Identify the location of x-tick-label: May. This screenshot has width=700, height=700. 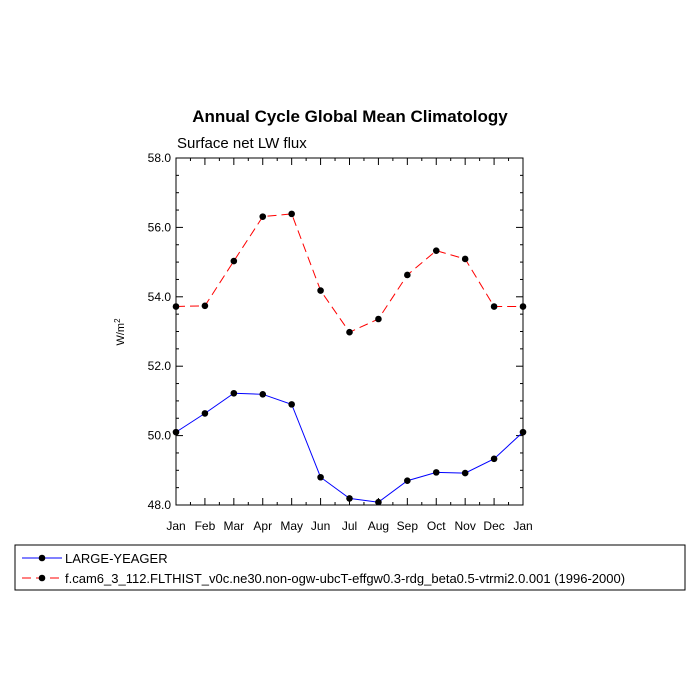
(291, 526).